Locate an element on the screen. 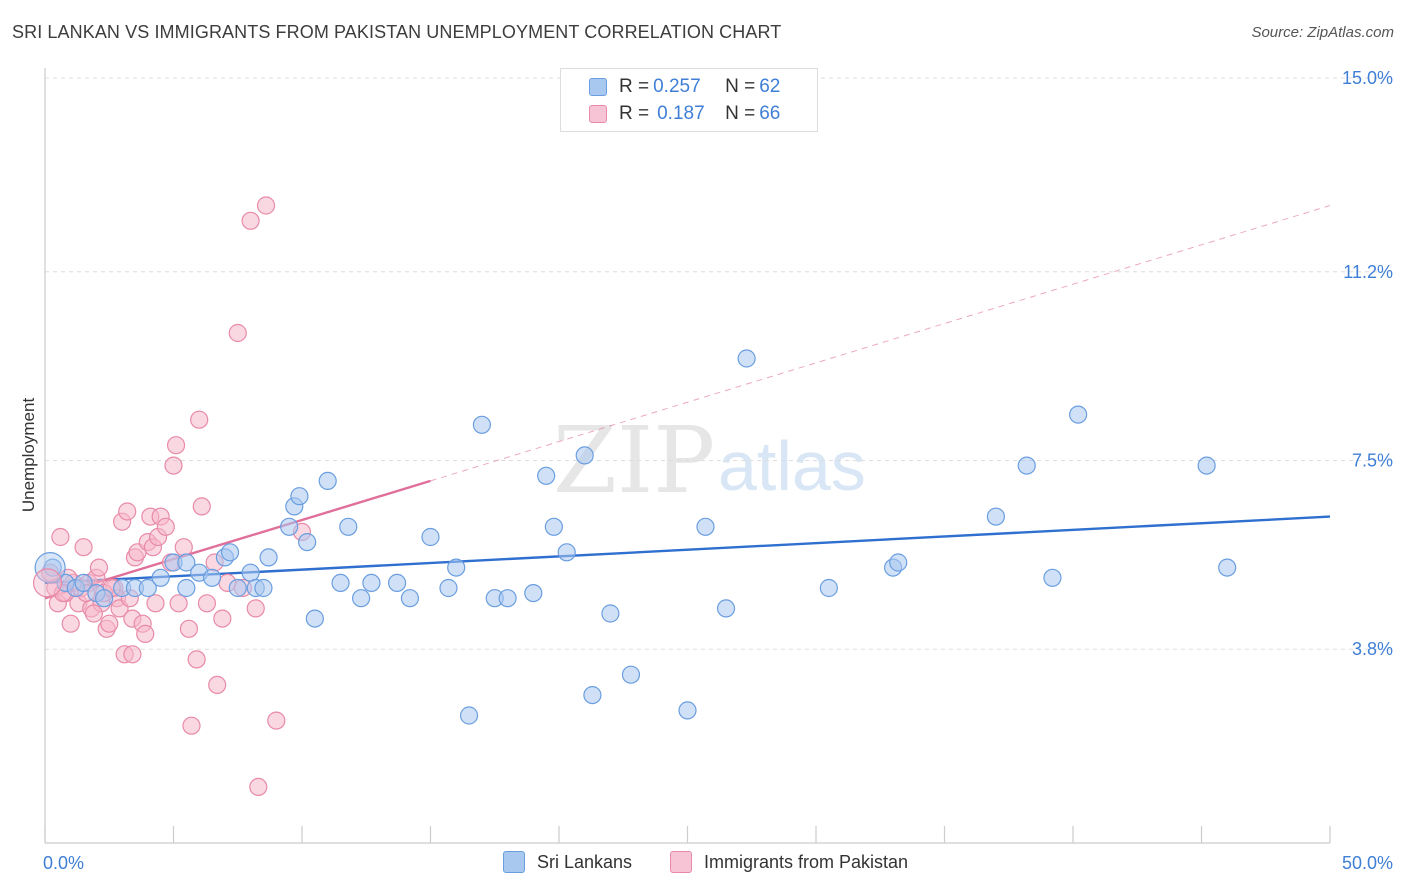 The image size is (1406, 892). y-tick-label: 7.5% is located at coordinates (1372, 461).